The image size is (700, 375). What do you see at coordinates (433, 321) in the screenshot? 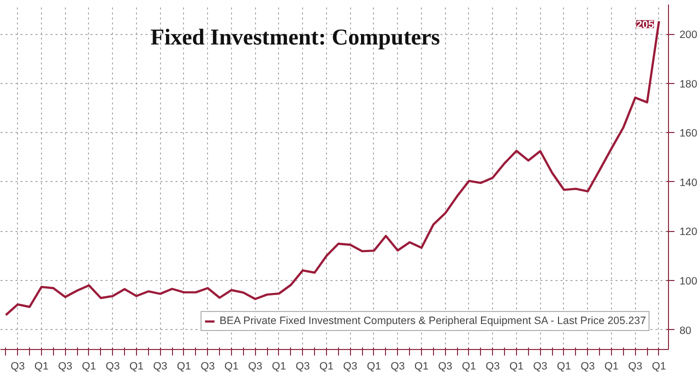
I see `legend-label: BEA Private Fixed Investment Computers & Peripheral Equipment SA - Last Price 205.237` at bounding box center [433, 321].